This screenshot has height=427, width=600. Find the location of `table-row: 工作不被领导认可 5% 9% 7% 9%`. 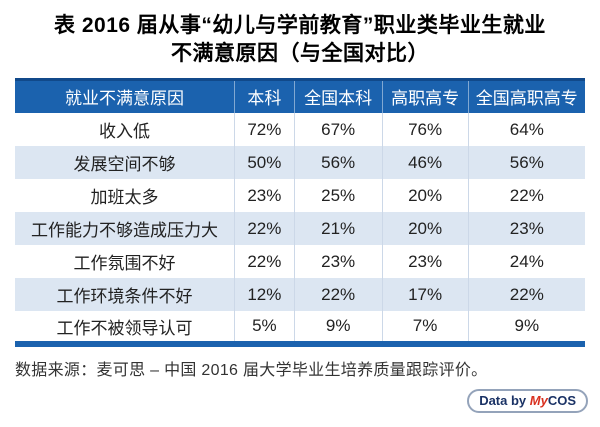

table-row: 工作不被领导认可 5% 9% 7% 9% is located at coordinates (300, 329).